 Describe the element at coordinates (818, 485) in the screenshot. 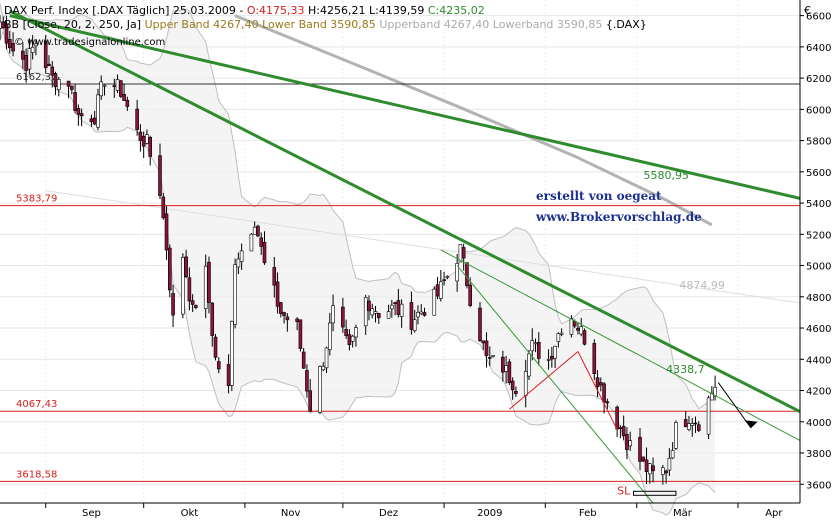

I see `y-tick-label: 3600` at that location.